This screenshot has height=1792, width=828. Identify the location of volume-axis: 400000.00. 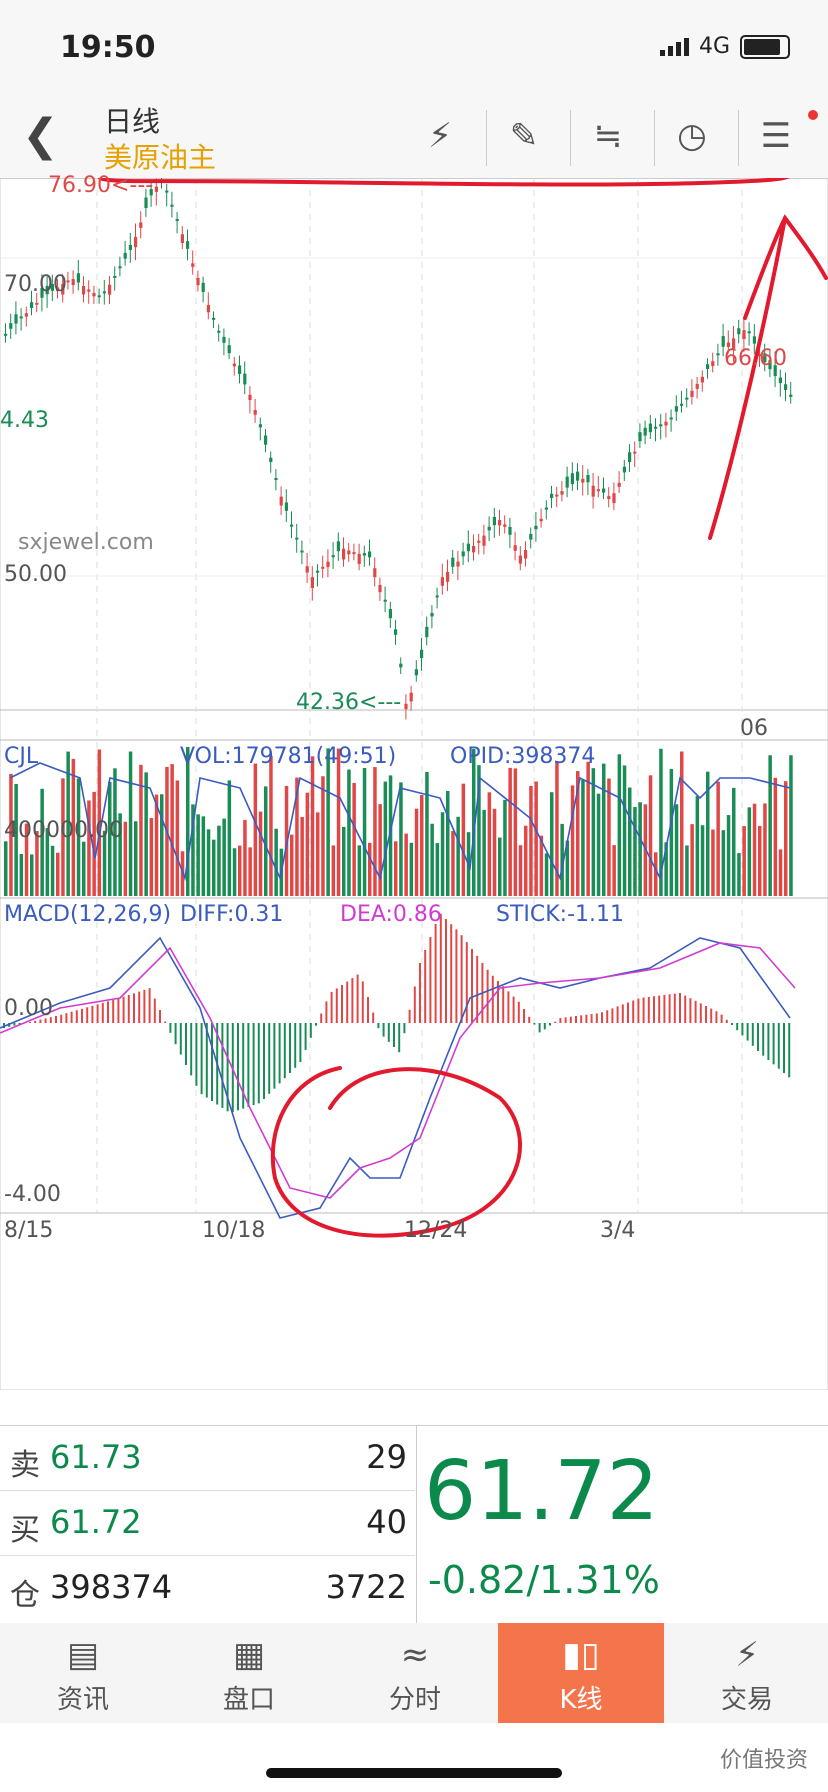
(63, 830).